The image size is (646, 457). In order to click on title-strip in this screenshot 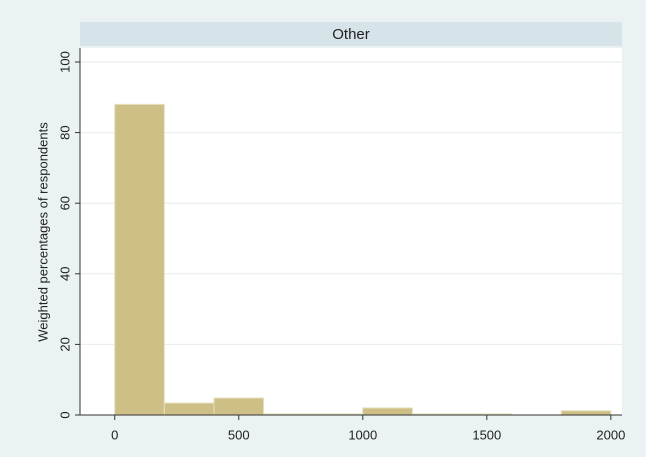, I will do `click(351, 34)`.